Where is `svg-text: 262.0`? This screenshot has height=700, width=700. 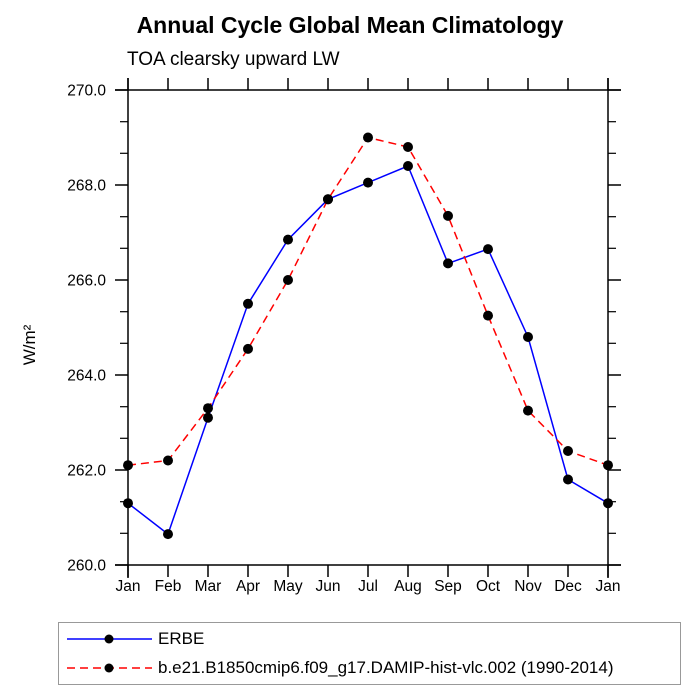
svg-text: 262.0 is located at coordinates (86, 471).